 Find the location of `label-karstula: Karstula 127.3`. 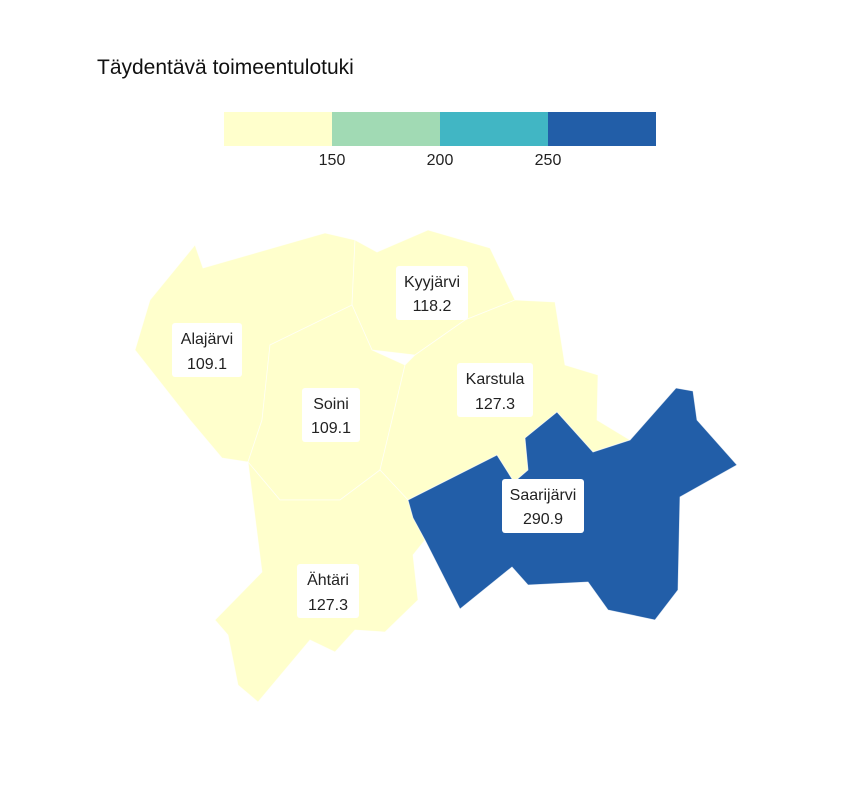

label-karstula: Karstula 127.3 is located at coordinates (495, 390).